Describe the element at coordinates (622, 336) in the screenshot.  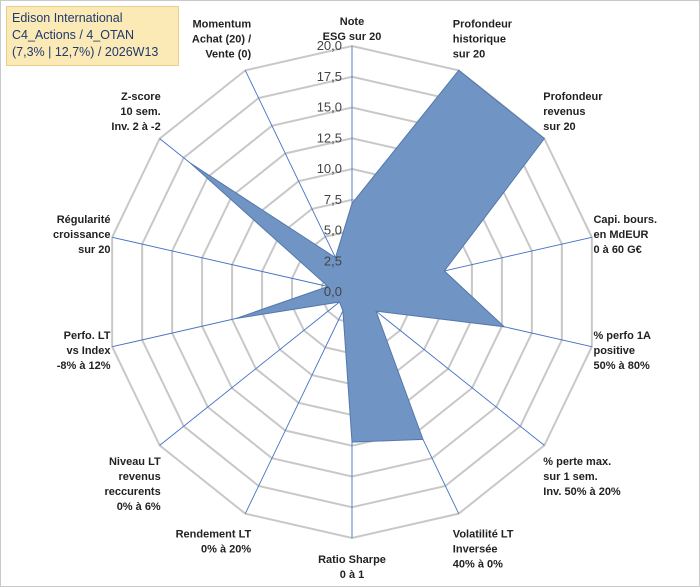
I see `axis-label-line: % perfo 1A` at that location.